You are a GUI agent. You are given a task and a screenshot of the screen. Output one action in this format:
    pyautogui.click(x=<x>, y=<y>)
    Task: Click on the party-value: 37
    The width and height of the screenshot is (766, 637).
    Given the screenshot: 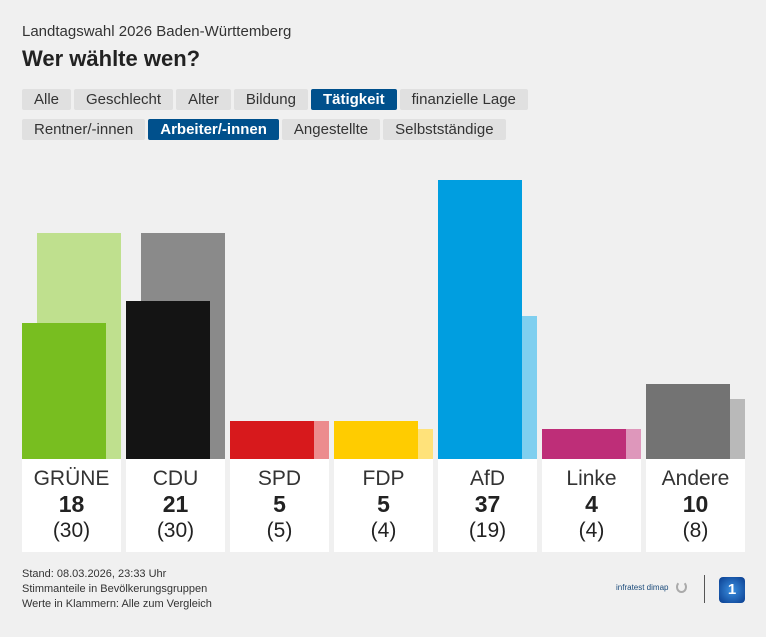 What is the action you would take?
    pyautogui.click(x=487, y=504)
    